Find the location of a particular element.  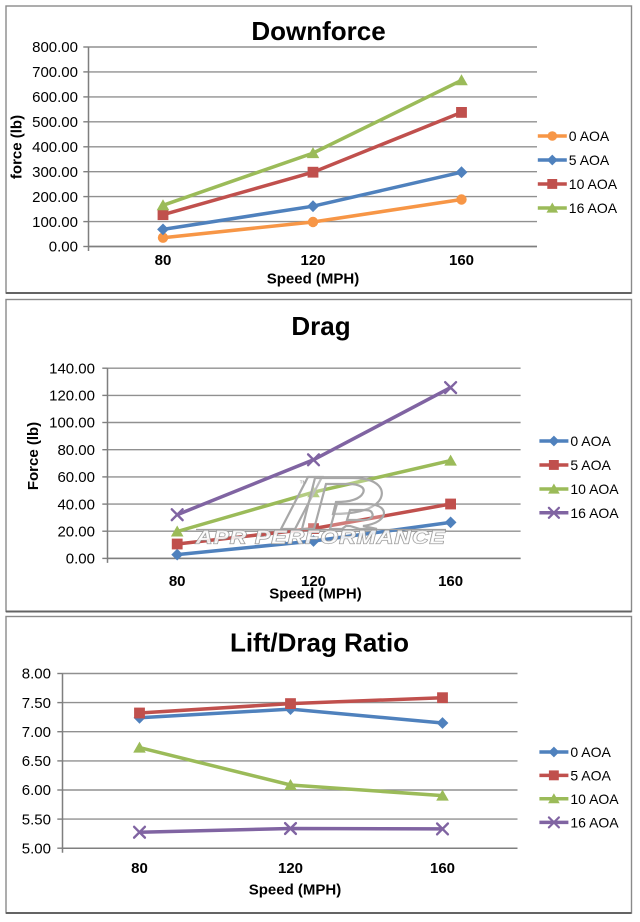

svg-text: 140.00 is located at coordinates (72, 368).